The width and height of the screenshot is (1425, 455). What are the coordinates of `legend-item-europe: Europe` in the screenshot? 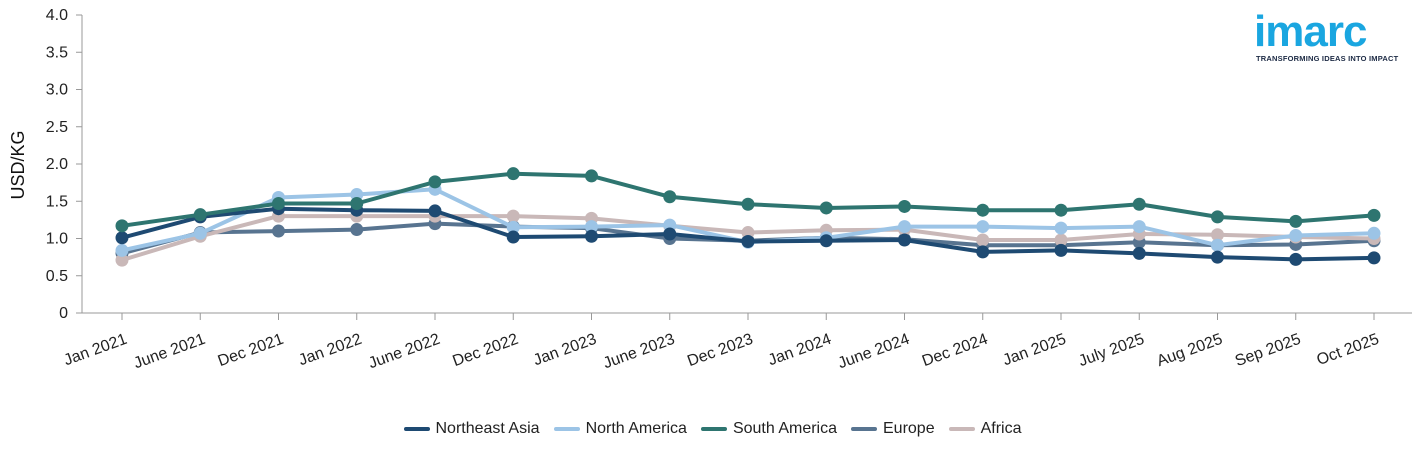 It's located at (893, 429).